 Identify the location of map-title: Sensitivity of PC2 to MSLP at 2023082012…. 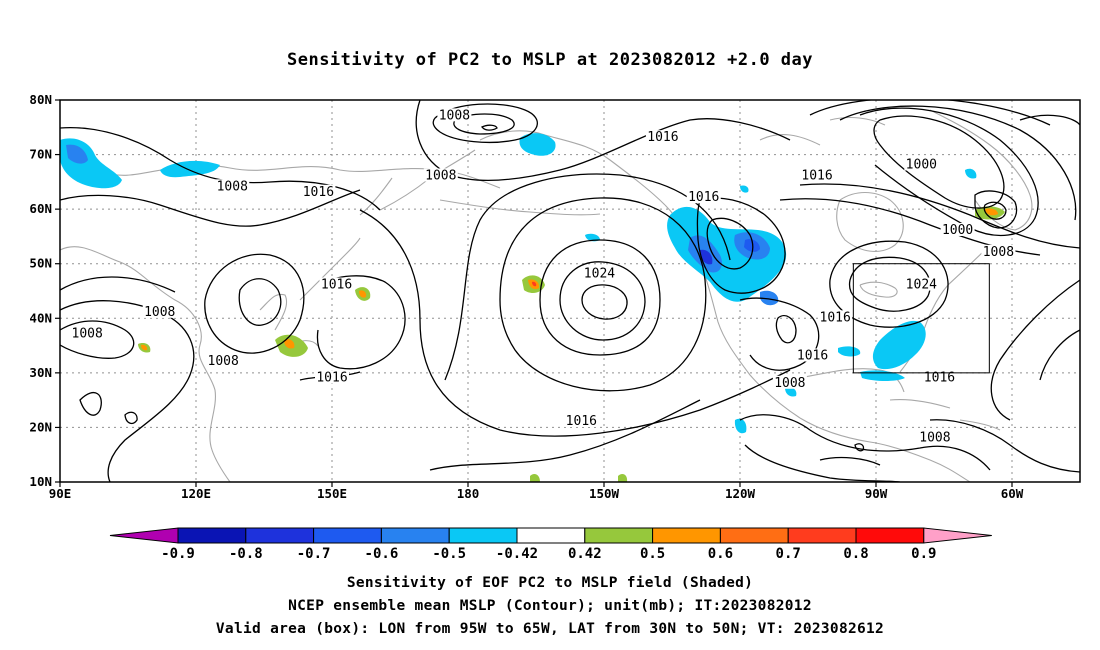
(549, 60).